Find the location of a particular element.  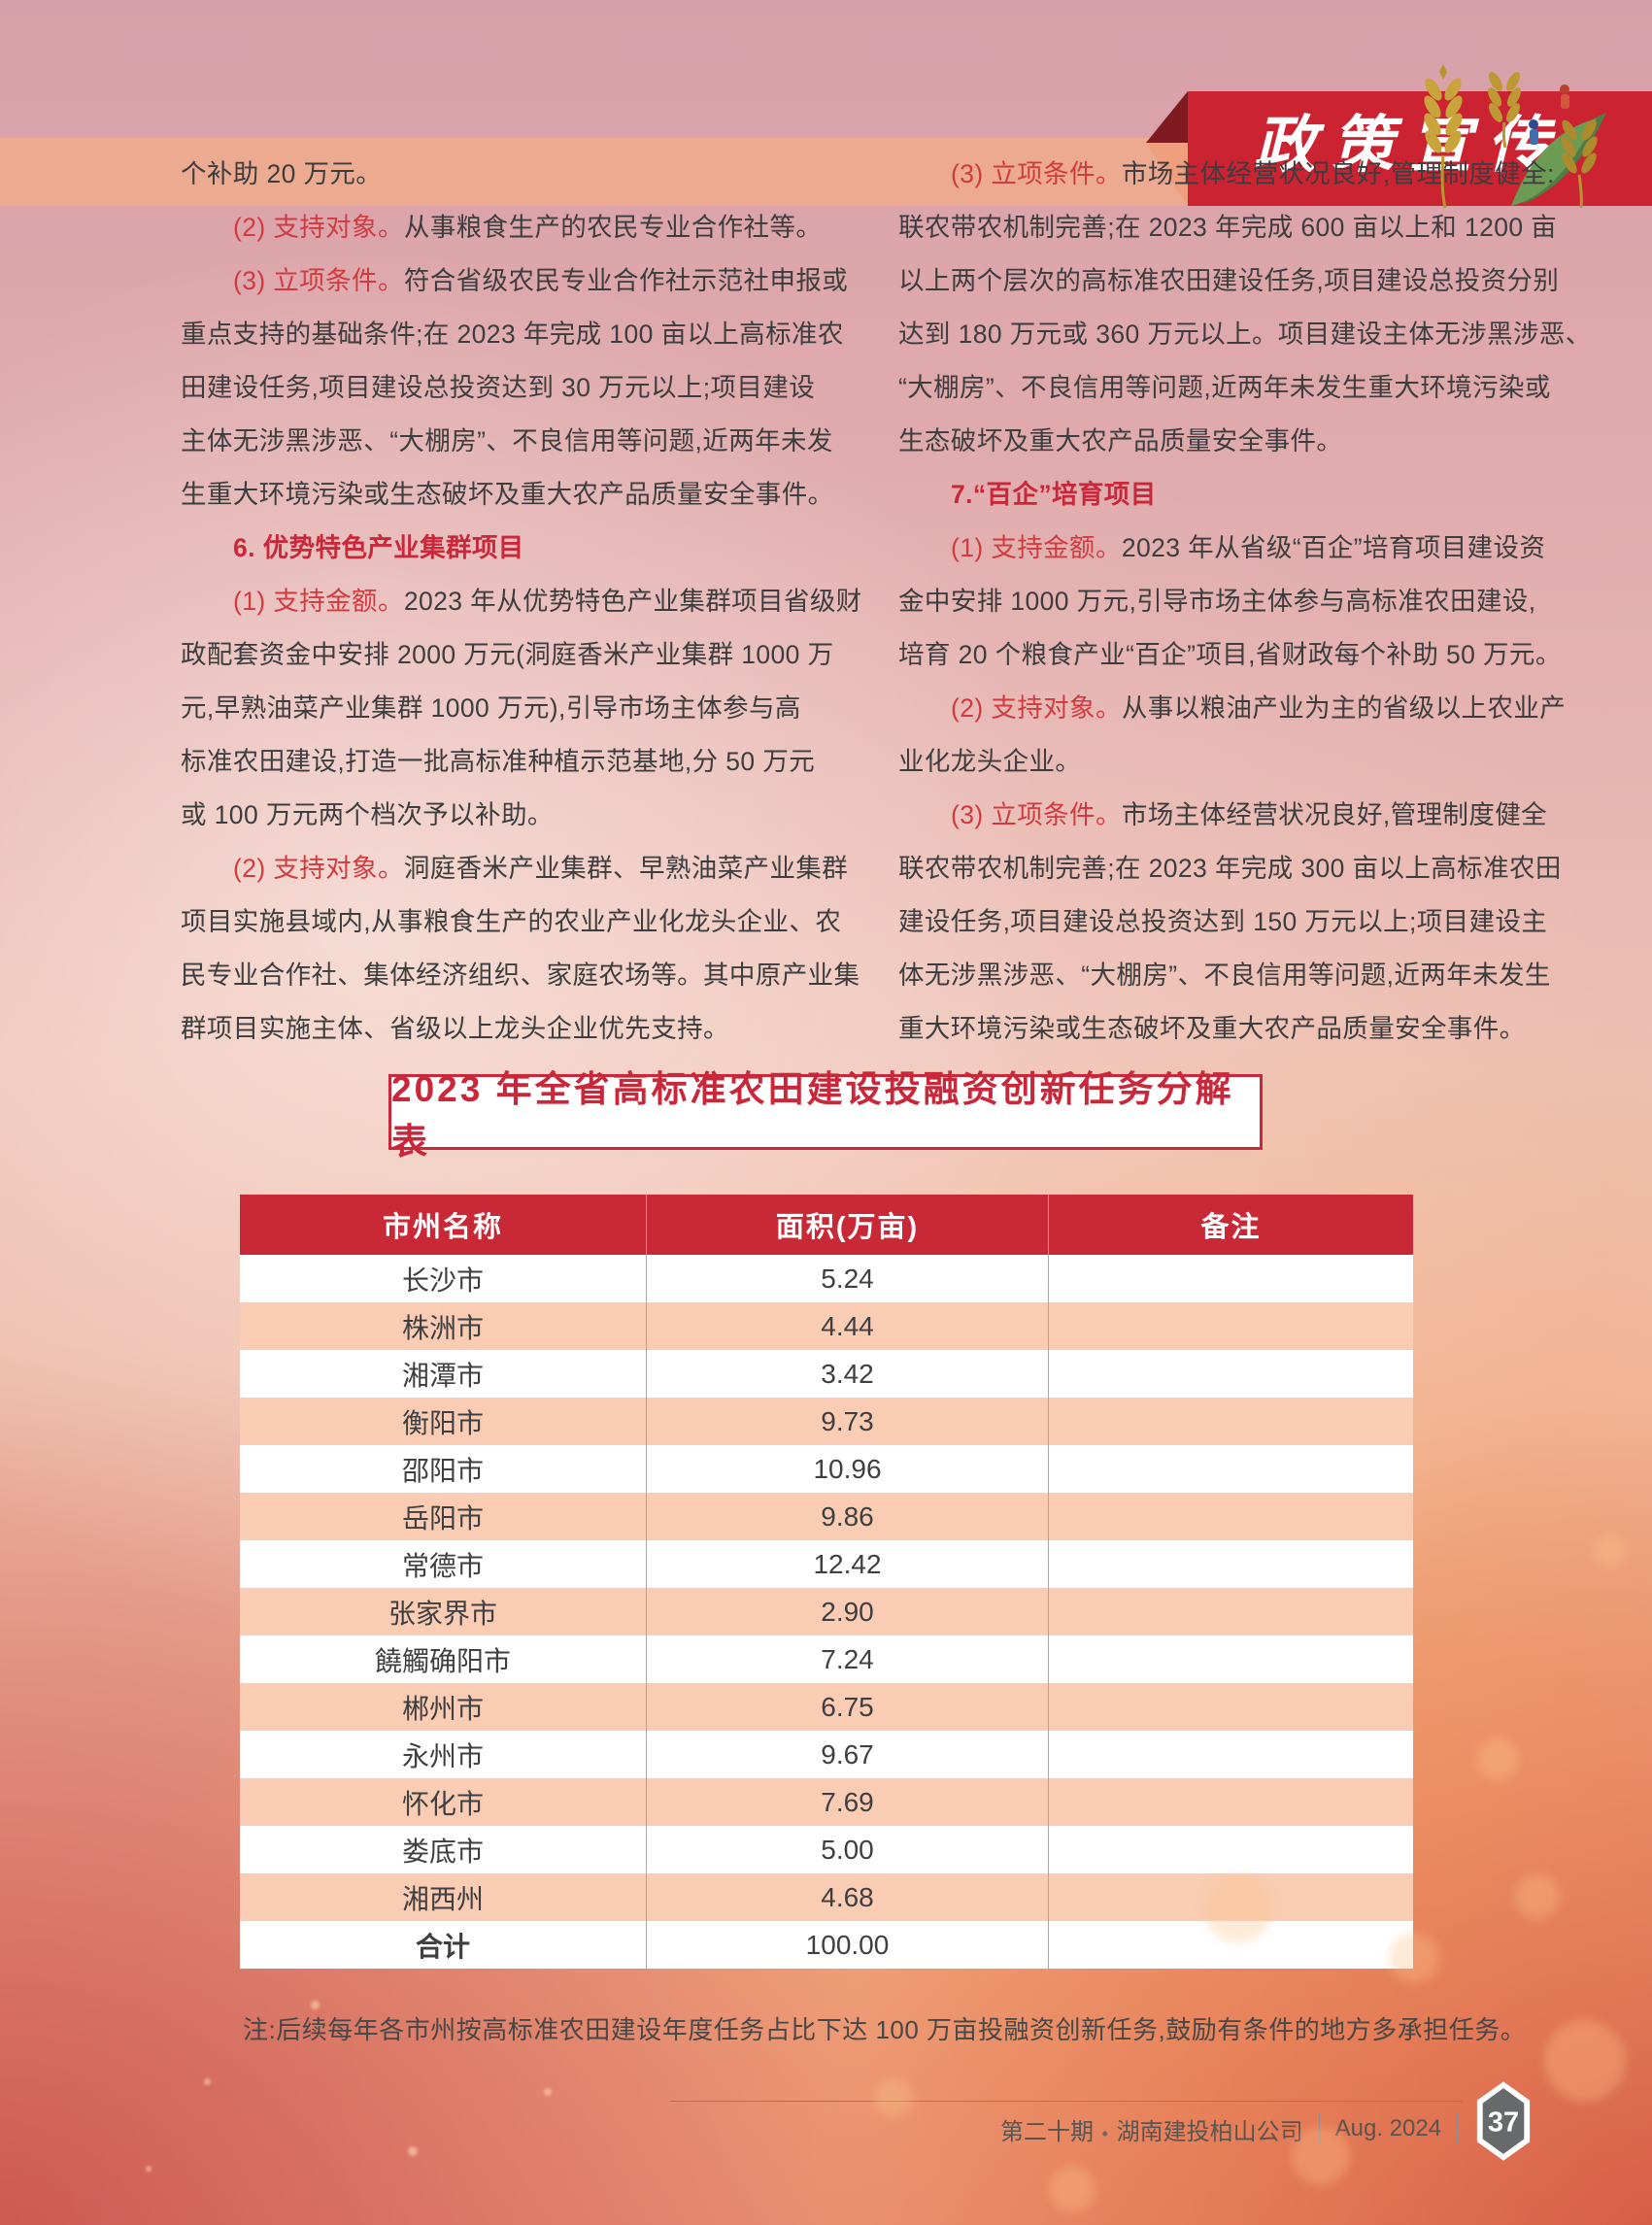

table-cell: 湘潭市 is located at coordinates (443, 1374).